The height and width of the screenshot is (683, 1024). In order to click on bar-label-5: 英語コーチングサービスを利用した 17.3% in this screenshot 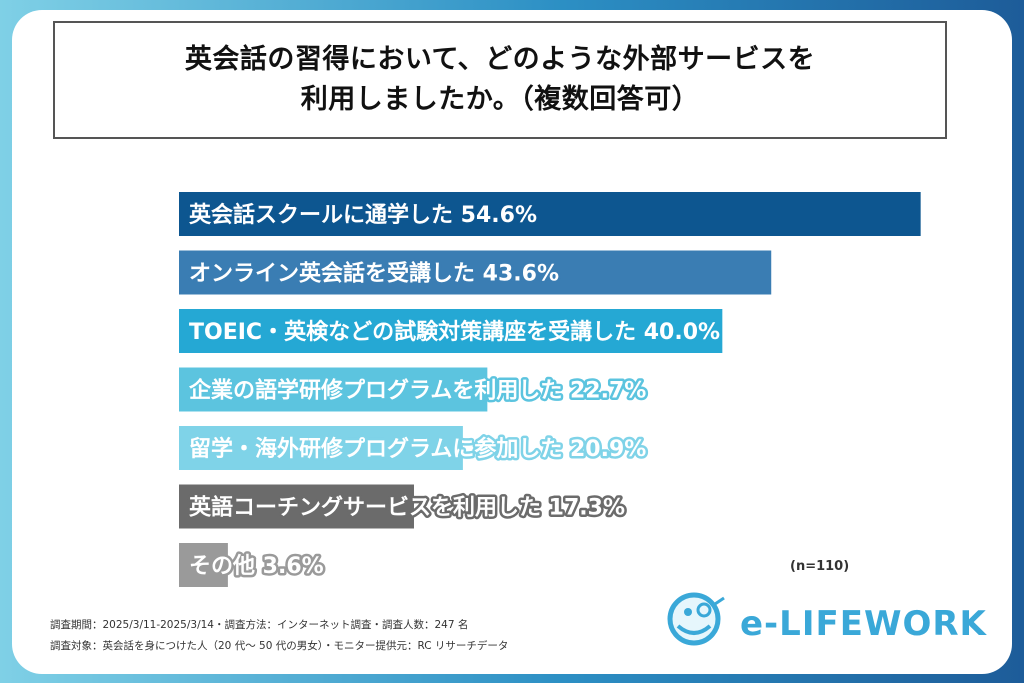, I will do `click(407, 508)`.